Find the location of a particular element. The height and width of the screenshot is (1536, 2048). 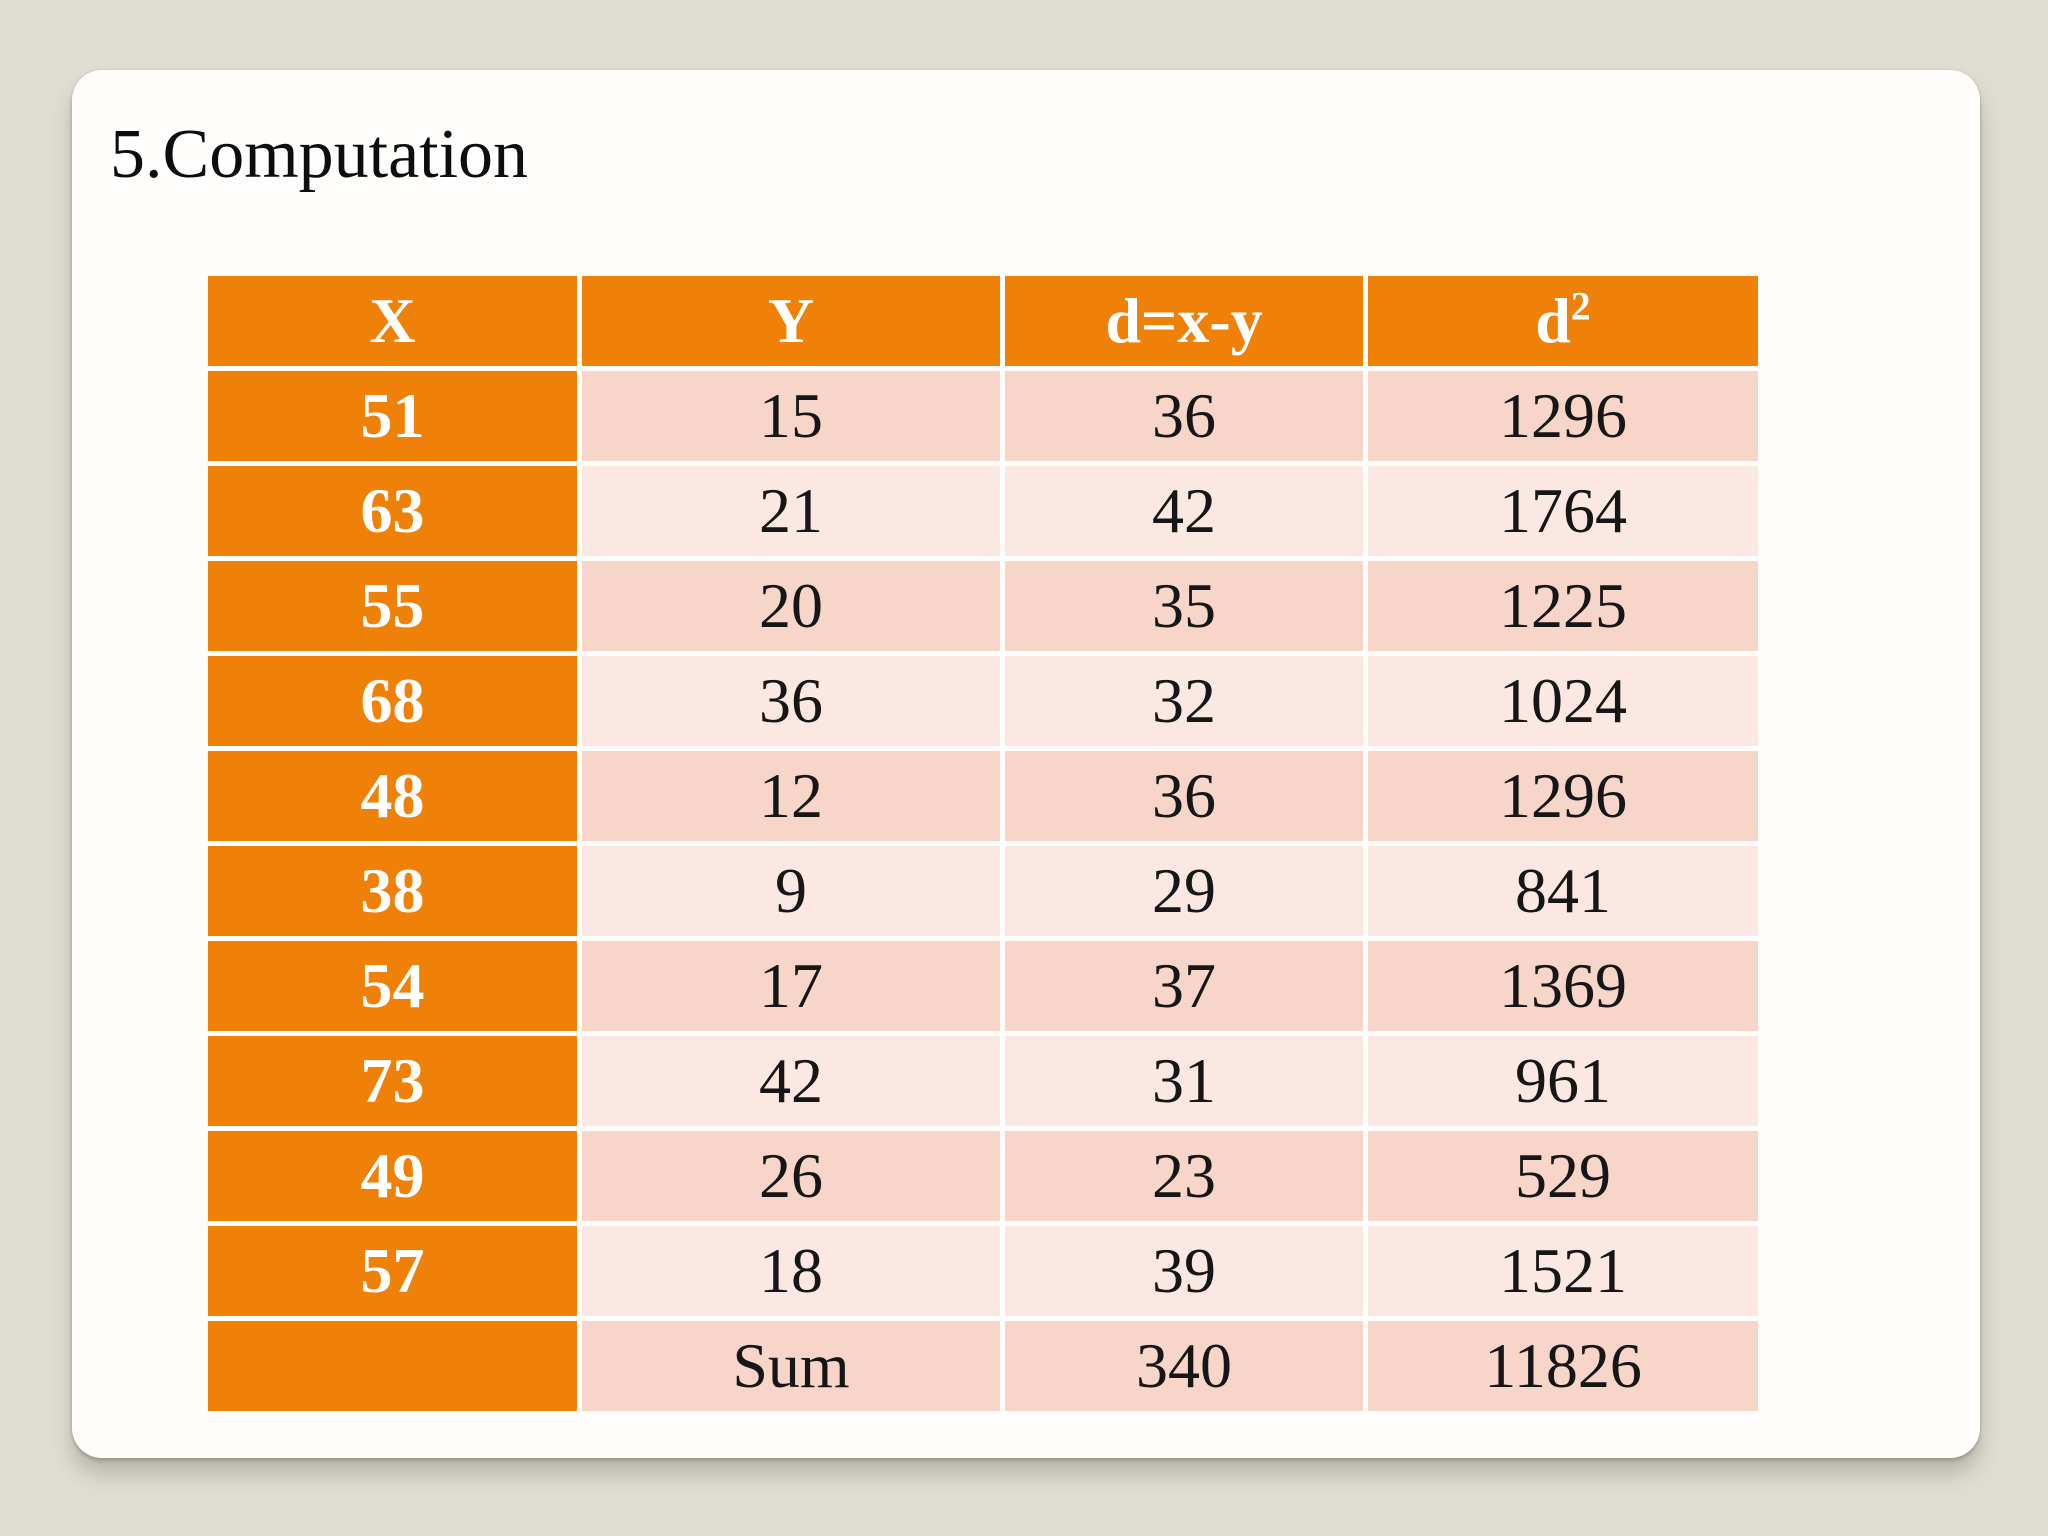

d2-cell: 1521 is located at coordinates (1563, 1271).